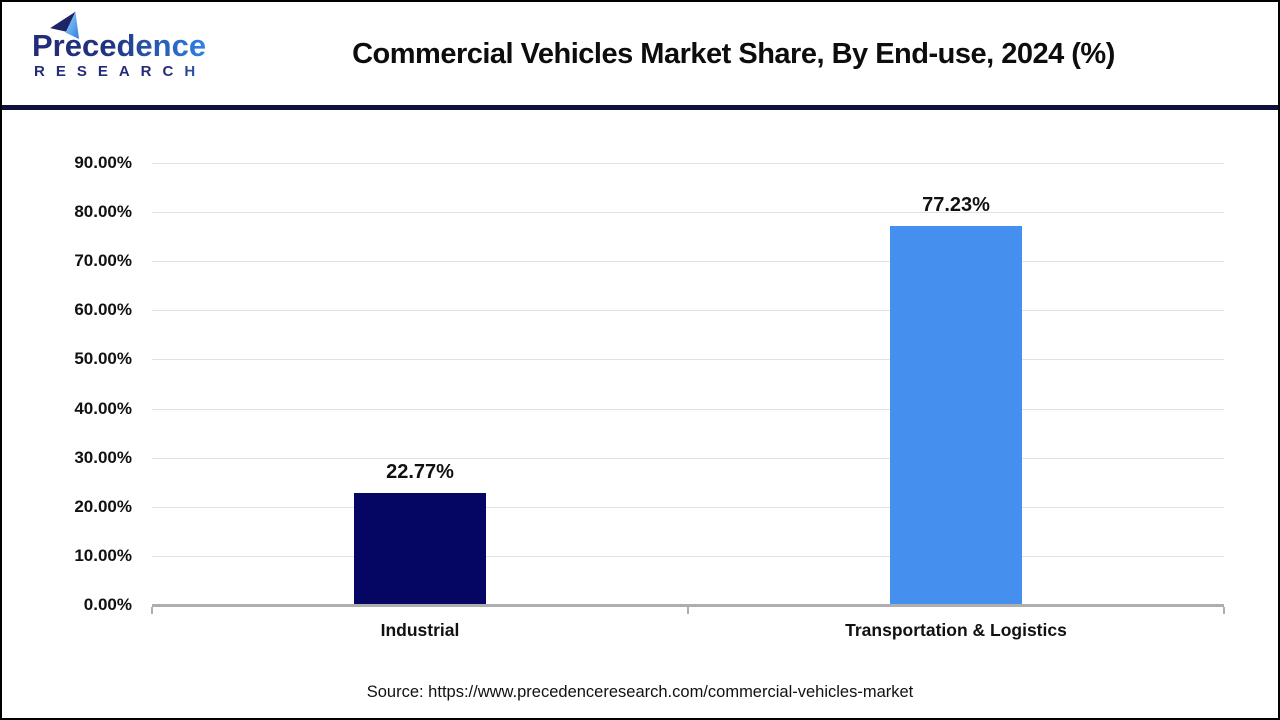 The image size is (1280, 720). Describe the element at coordinates (640, 107) in the screenshot. I see `header-divider` at that location.